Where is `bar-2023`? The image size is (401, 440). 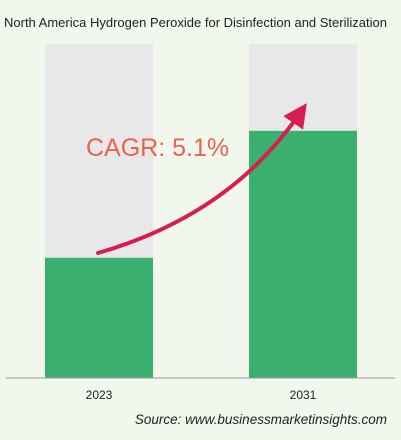
bar-2023 is located at coordinates (99, 317).